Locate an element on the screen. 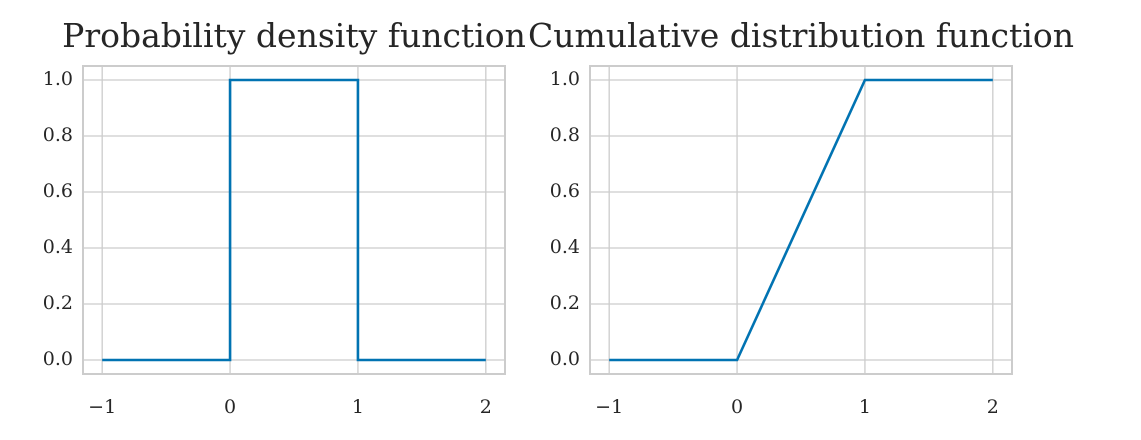 The width and height of the screenshot is (1141, 440). chart-title: Cumulative distribution function is located at coordinates (801, 35).